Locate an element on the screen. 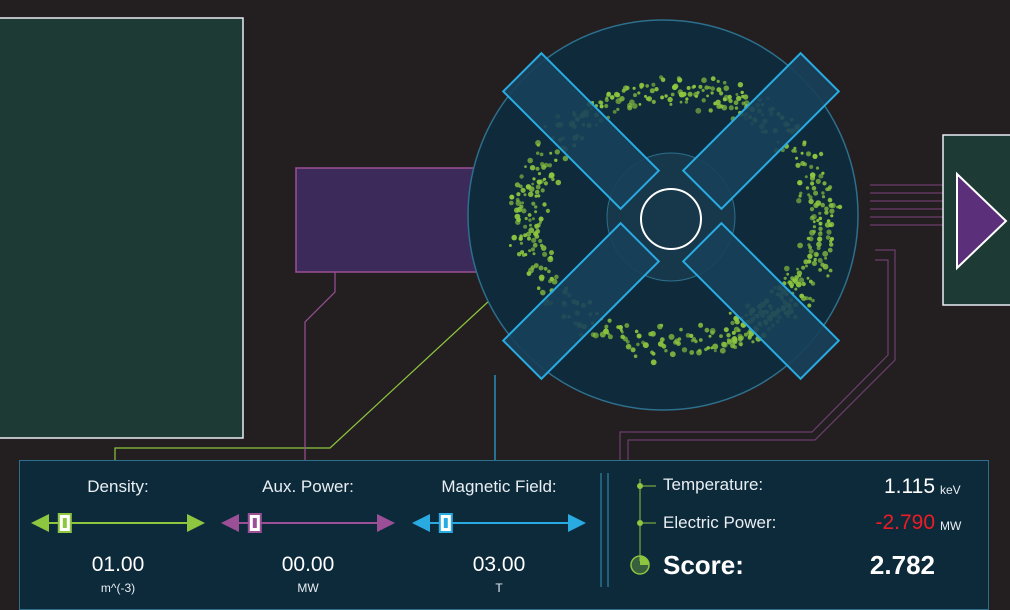 The width and height of the screenshot is (1010, 610). slider-graphic is located at coordinates (499, 523).